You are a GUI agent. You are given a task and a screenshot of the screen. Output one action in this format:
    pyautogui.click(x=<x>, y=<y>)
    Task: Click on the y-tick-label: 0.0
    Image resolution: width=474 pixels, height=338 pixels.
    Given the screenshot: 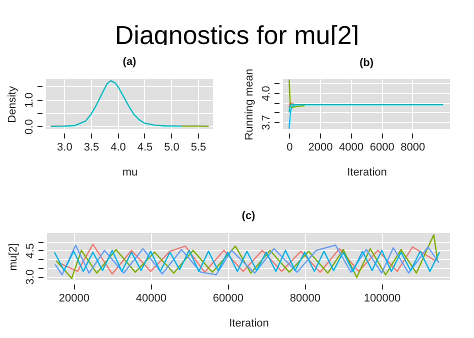 What is the action you would take?
    pyautogui.click(x=30, y=126)
    